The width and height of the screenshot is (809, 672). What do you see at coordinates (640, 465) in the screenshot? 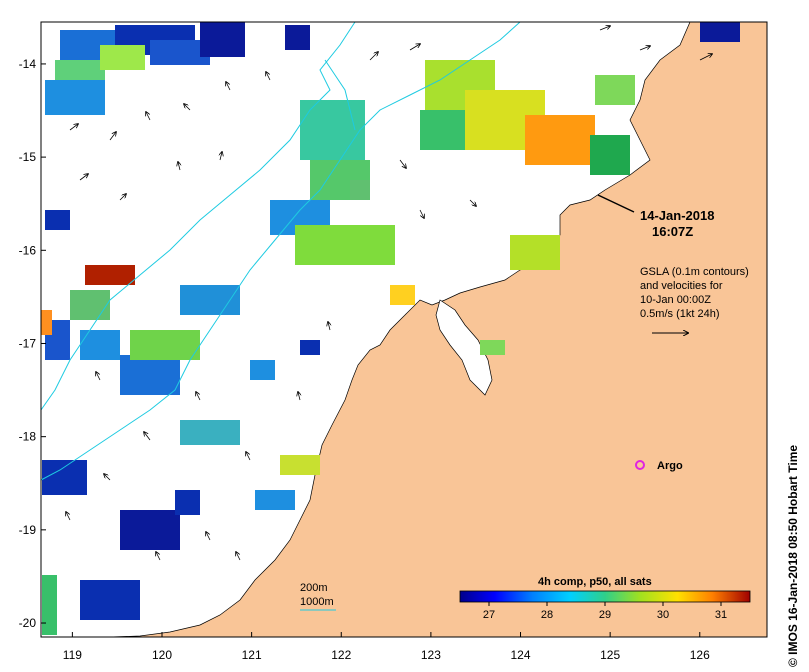
I see `argo-marker` at bounding box center [640, 465].